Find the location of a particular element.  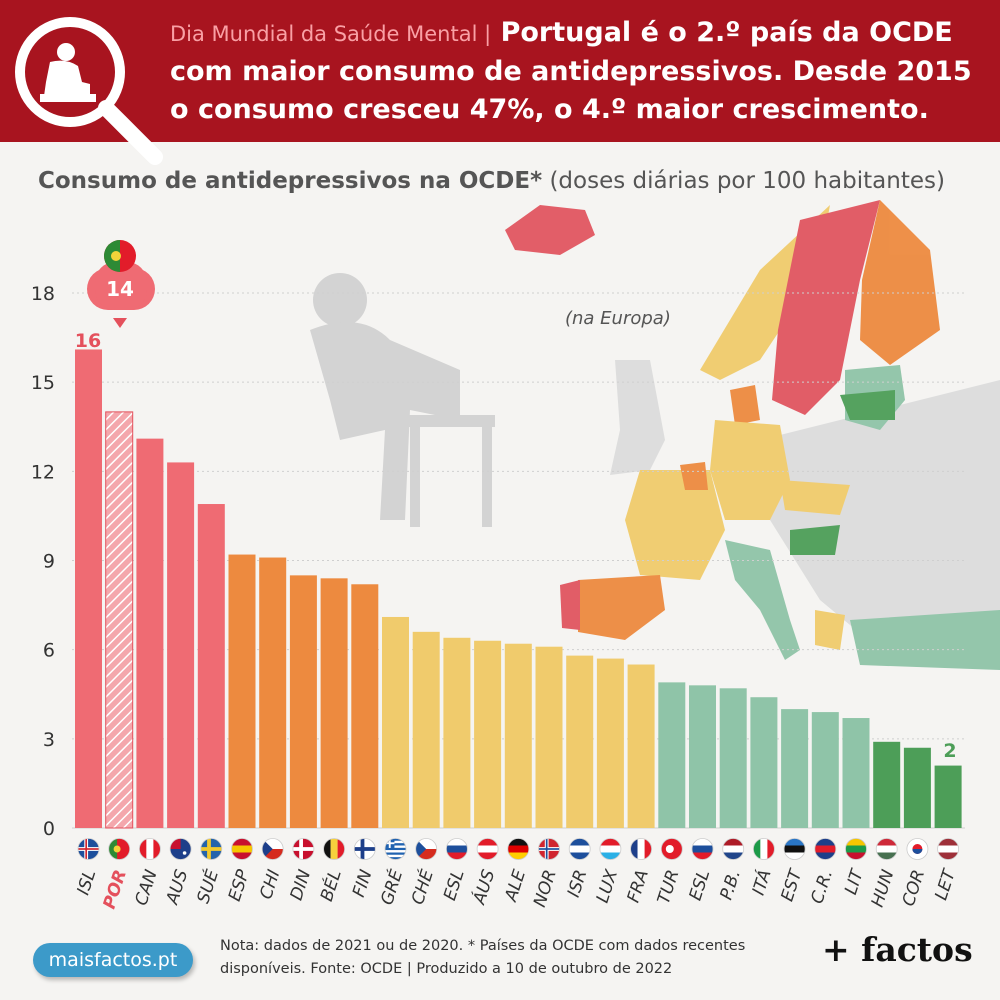

callout-last-value: 2 is located at coordinates (949, 751).